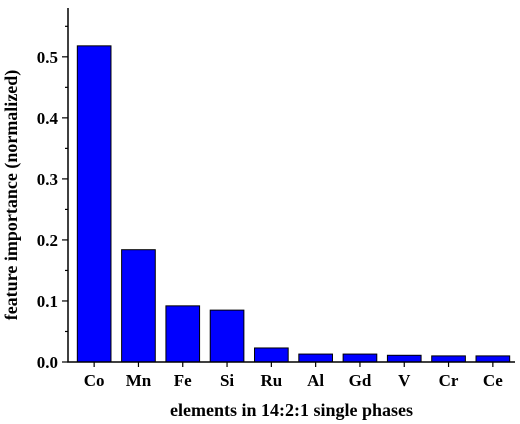  I want to click on x-tick-label: Gd, so click(360, 380).